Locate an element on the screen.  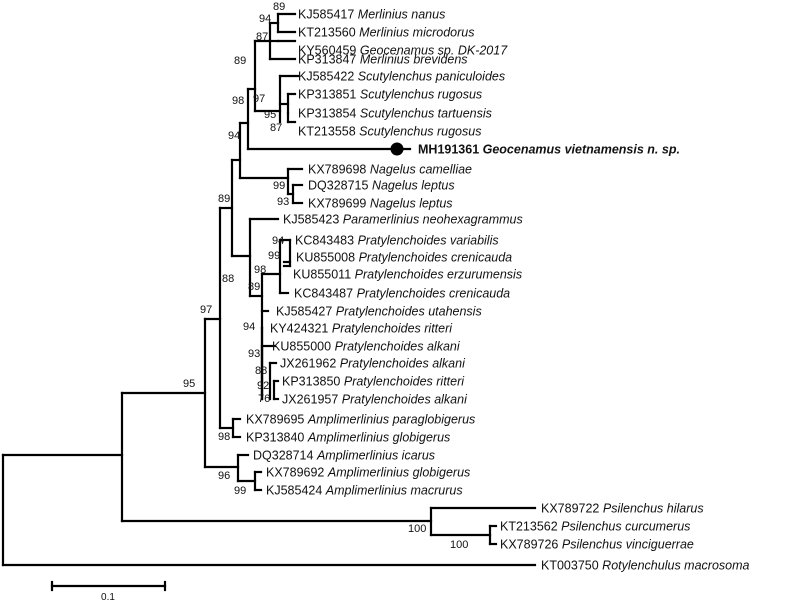
taxon-species: Pratylenchoides erzurumensis is located at coordinates (438, 275).